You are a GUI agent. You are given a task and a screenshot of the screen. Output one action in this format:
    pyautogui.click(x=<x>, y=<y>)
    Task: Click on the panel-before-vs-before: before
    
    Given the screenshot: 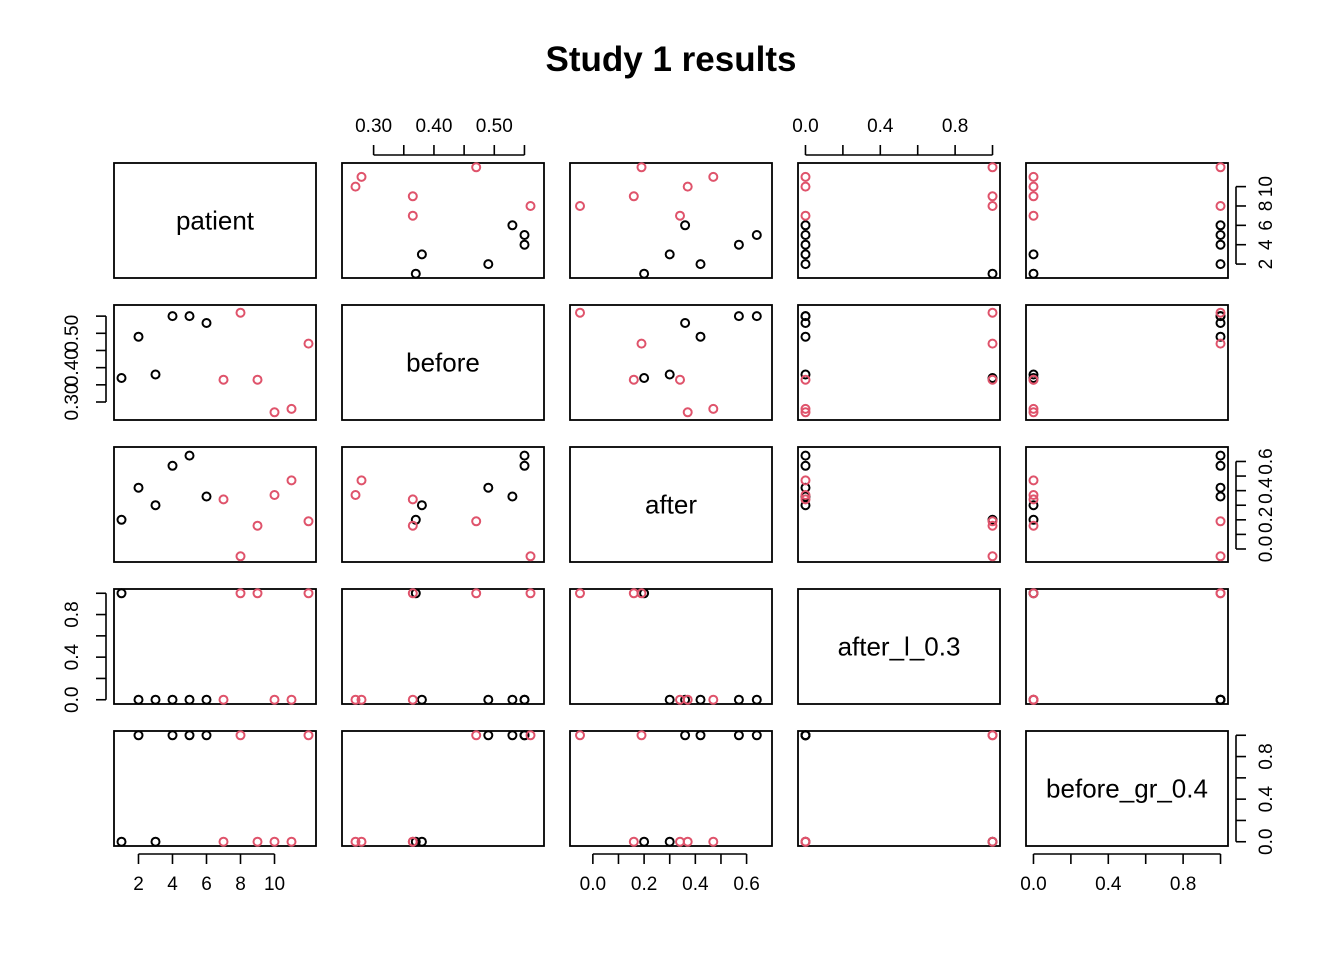 What is the action you would take?
    pyautogui.click(x=443, y=362)
    